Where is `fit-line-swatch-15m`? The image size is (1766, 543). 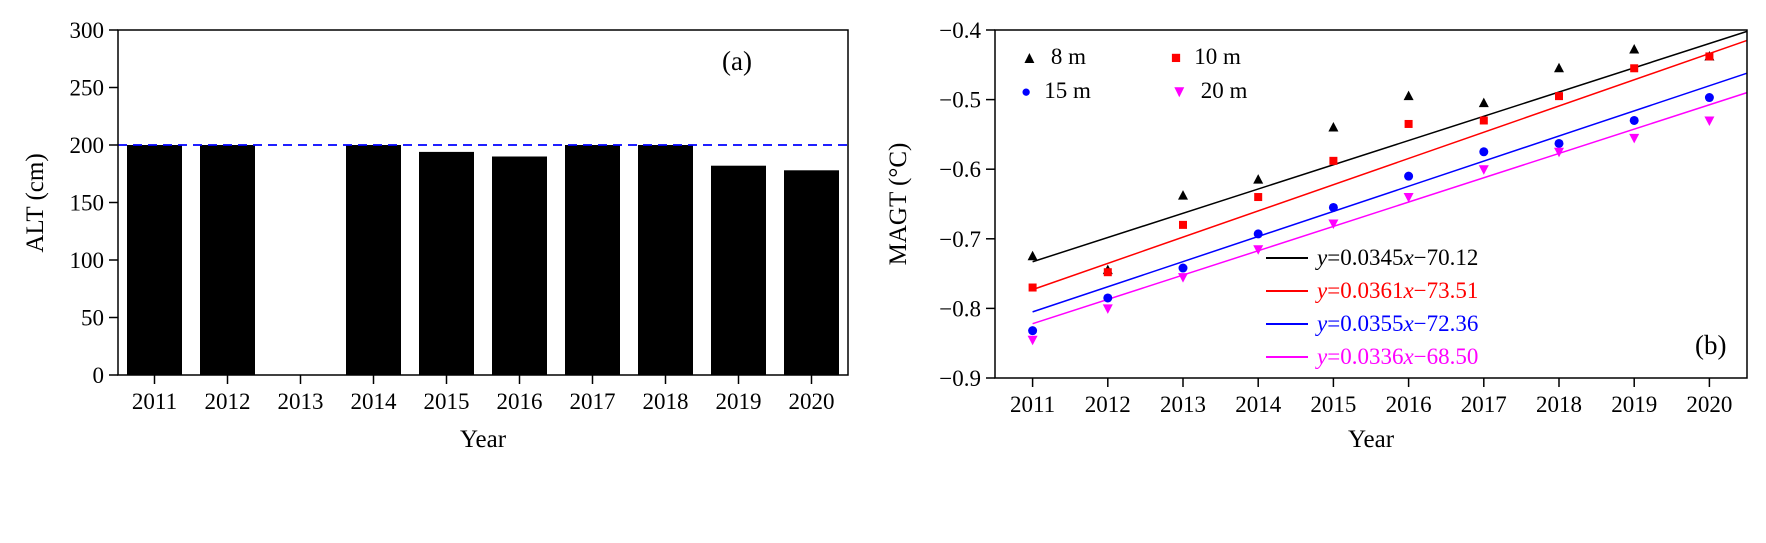 fit-line-swatch-15m is located at coordinates (1287, 323).